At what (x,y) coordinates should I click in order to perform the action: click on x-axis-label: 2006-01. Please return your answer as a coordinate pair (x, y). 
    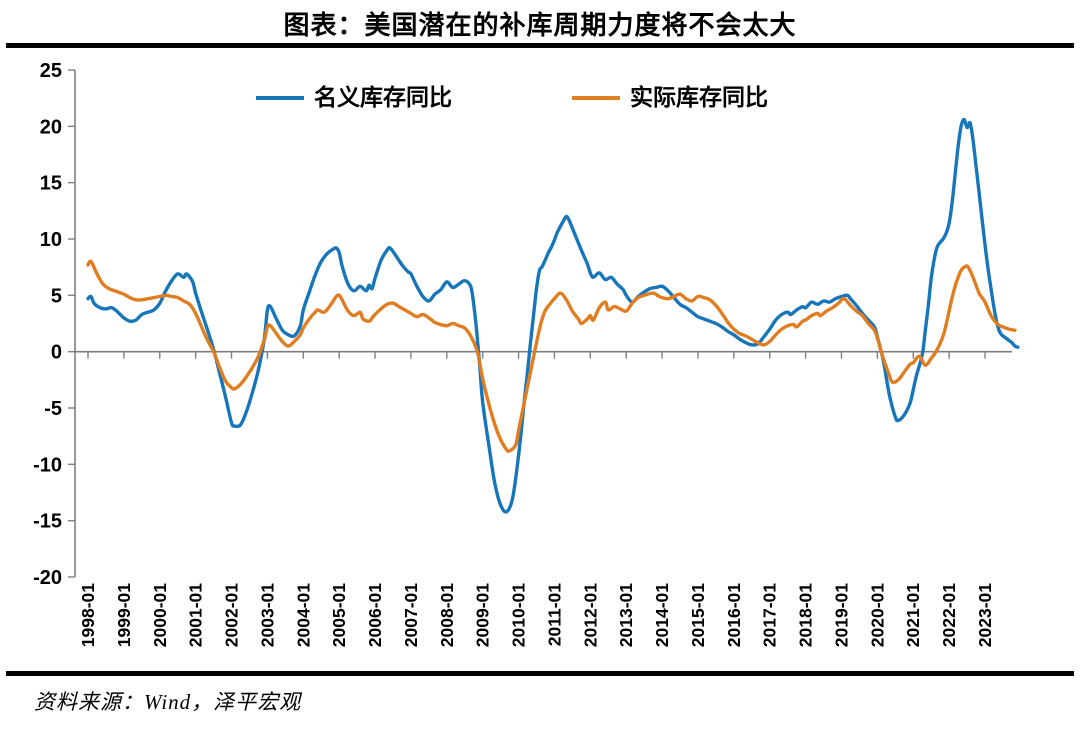
    Looking at the image, I should click on (375, 615).